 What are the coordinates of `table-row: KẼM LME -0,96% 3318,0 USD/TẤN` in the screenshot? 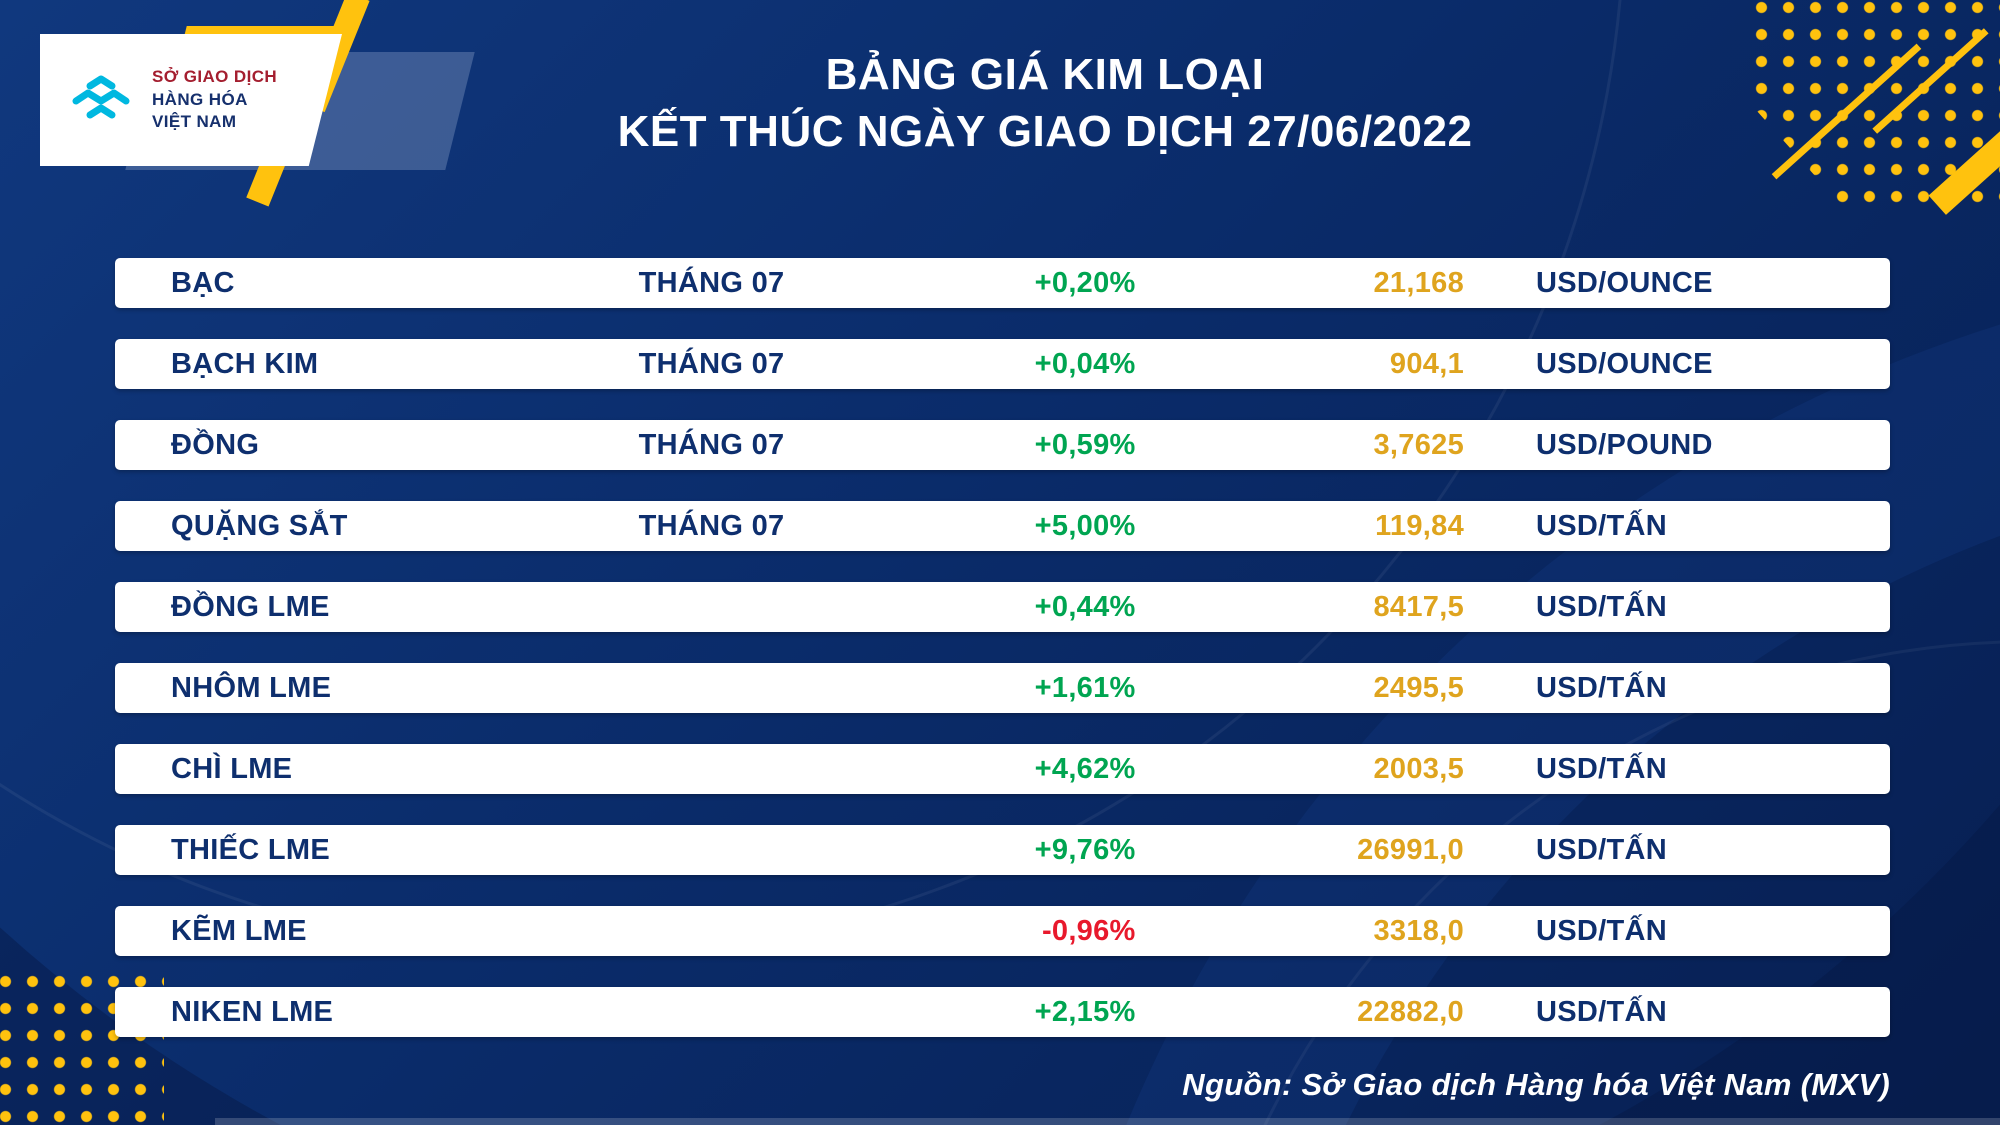 It's located at (1002, 931).